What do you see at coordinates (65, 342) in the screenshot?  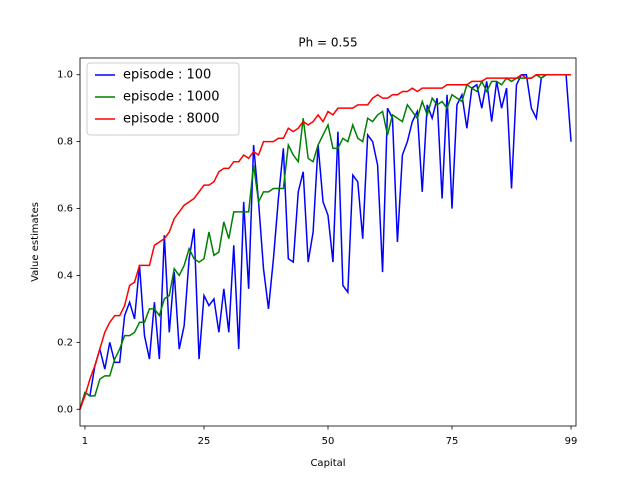 I see `y-tick-label: 0.2` at bounding box center [65, 342].